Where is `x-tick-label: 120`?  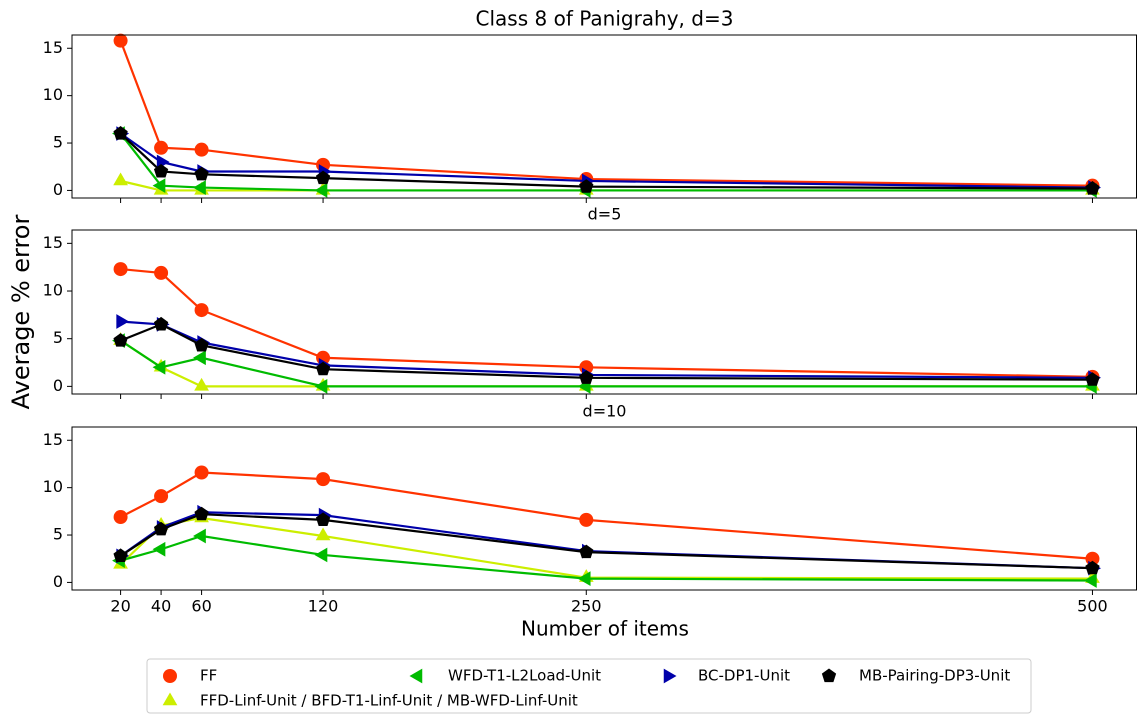 x-tick-label: 120 is located at coordinates (323, 606).